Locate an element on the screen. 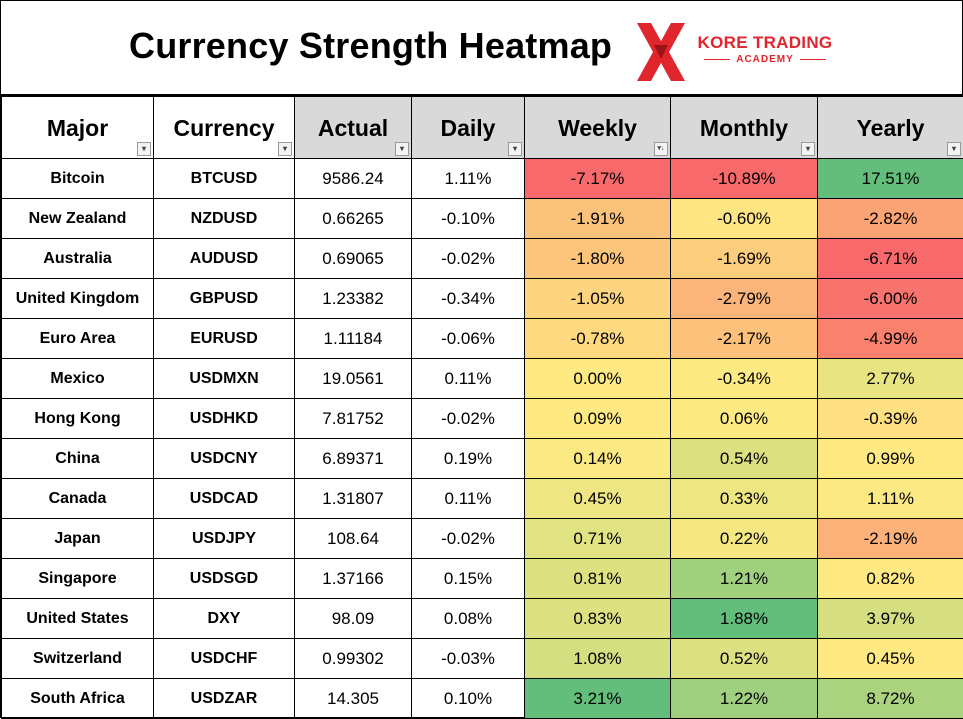 Image resolution: width=963 pixels, height=719 pixels. cell-actual: 6.89371 is located at coordinates (353, 459).